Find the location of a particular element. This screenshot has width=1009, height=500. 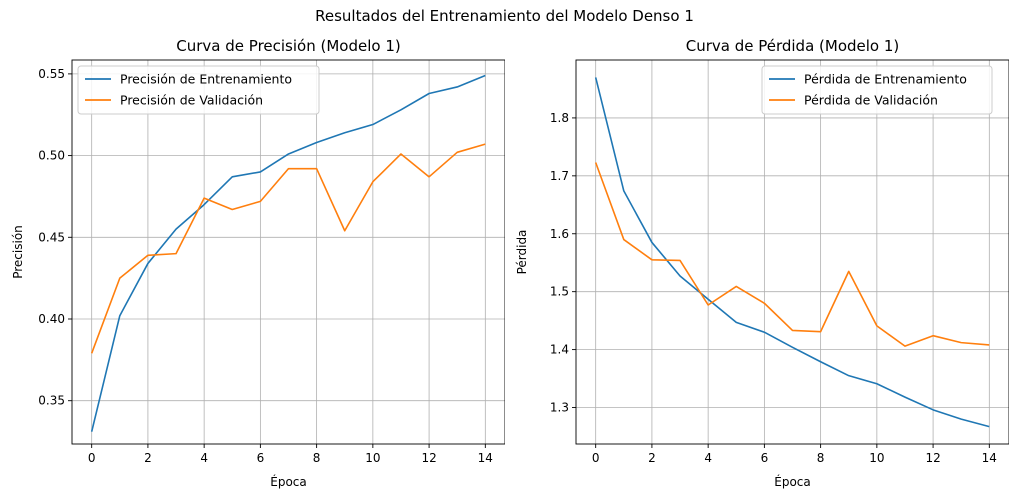

legend-label: Precisión de Validación is located at coordinates (191, 100).